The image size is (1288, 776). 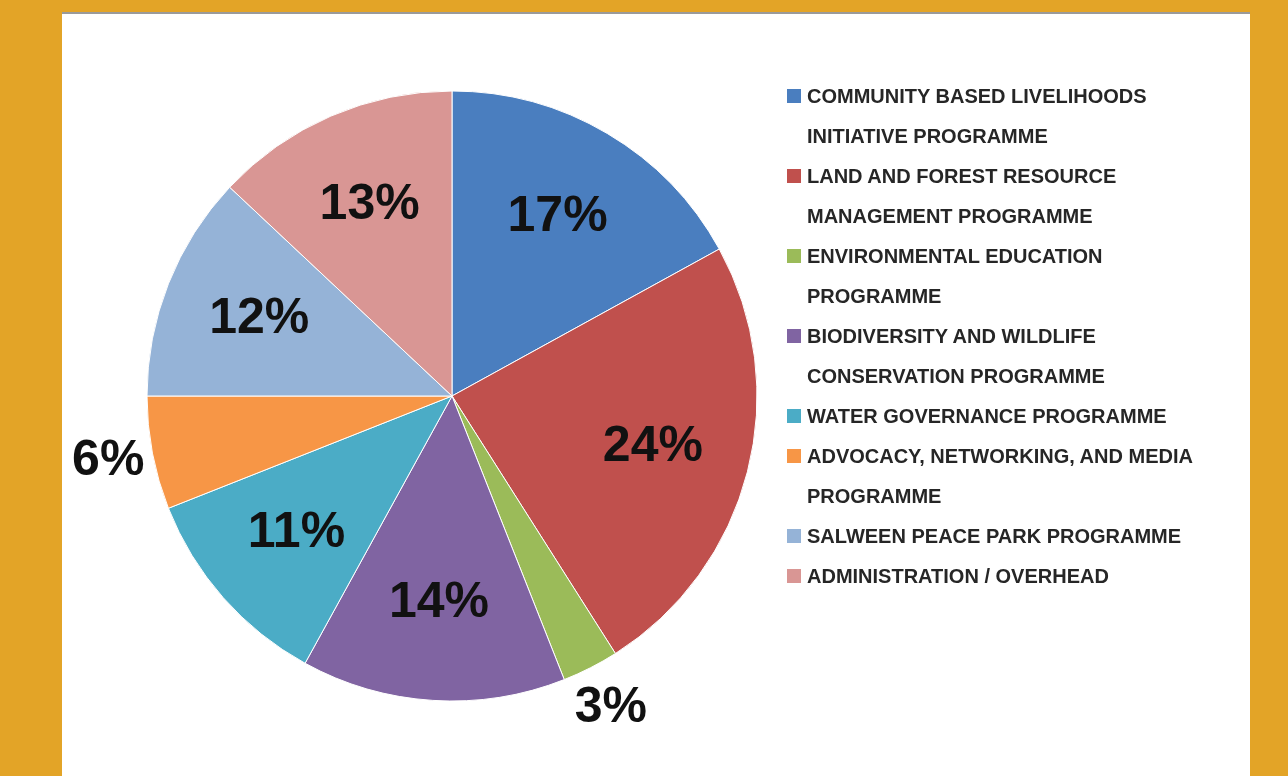 What do you see at coordinates (955, 276) in the screenshot?
I see `legend-label: ENVIRONMENTAL EDUCATION PROGRAMME` at bounding box center [955, 276].